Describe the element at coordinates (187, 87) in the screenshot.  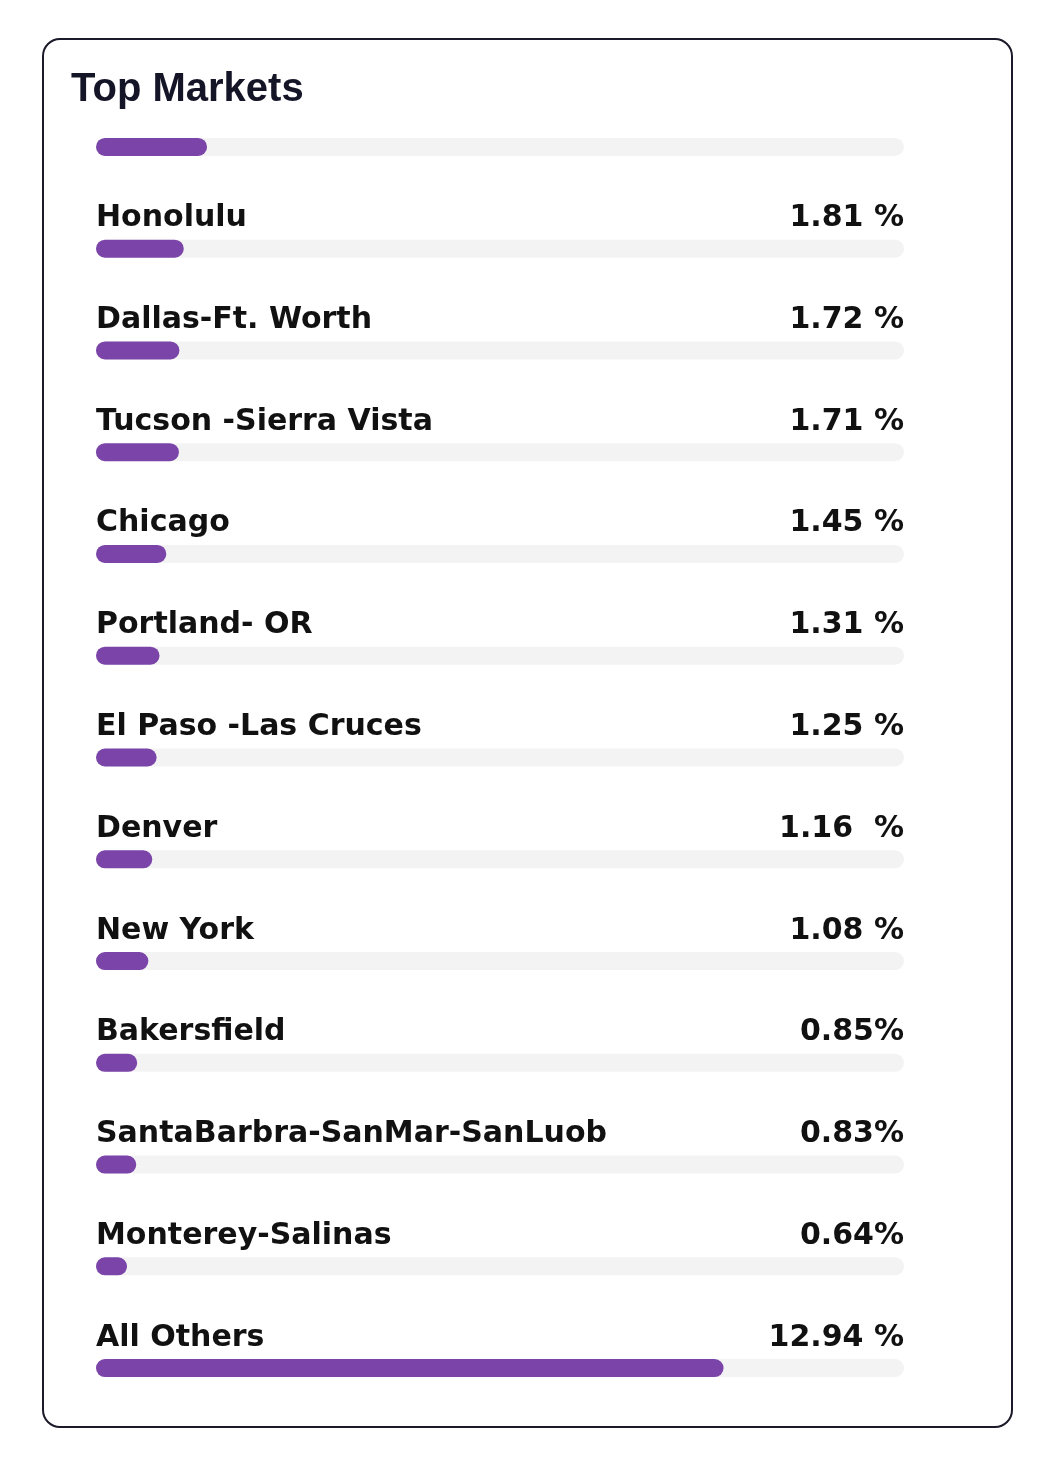
I see `chart-title: Top Markets` at that location.